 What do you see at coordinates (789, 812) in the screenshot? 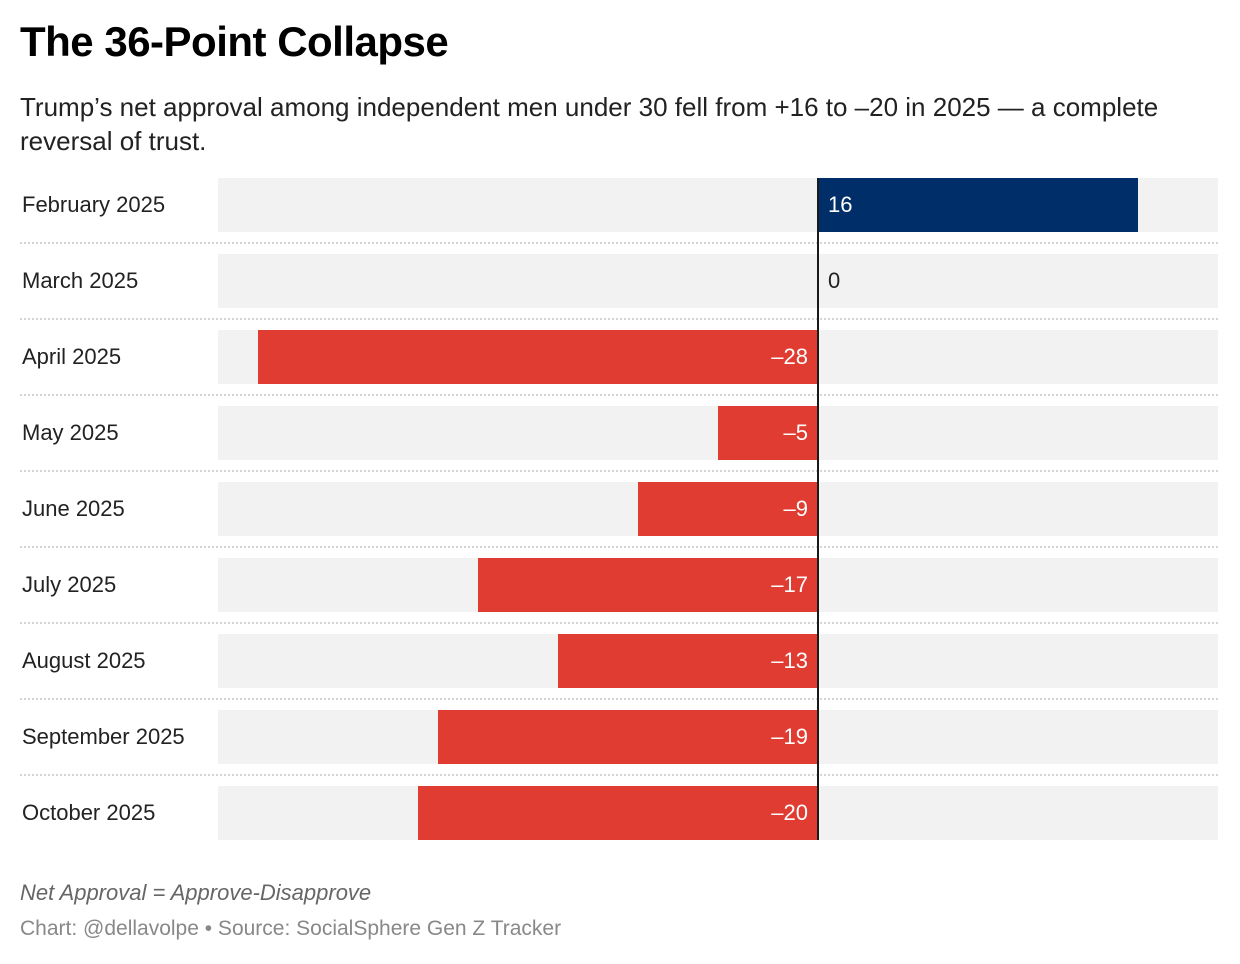
I see `value-label: –20` at bounding box center [789, 812].